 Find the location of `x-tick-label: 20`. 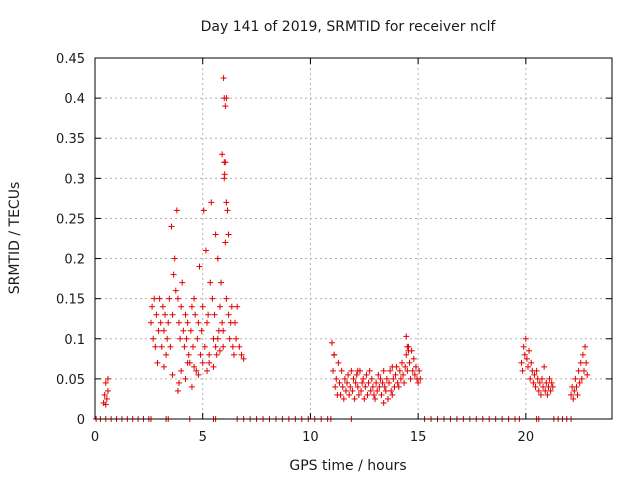

x-tick-label: 20 is located at coordinates (526, 437).